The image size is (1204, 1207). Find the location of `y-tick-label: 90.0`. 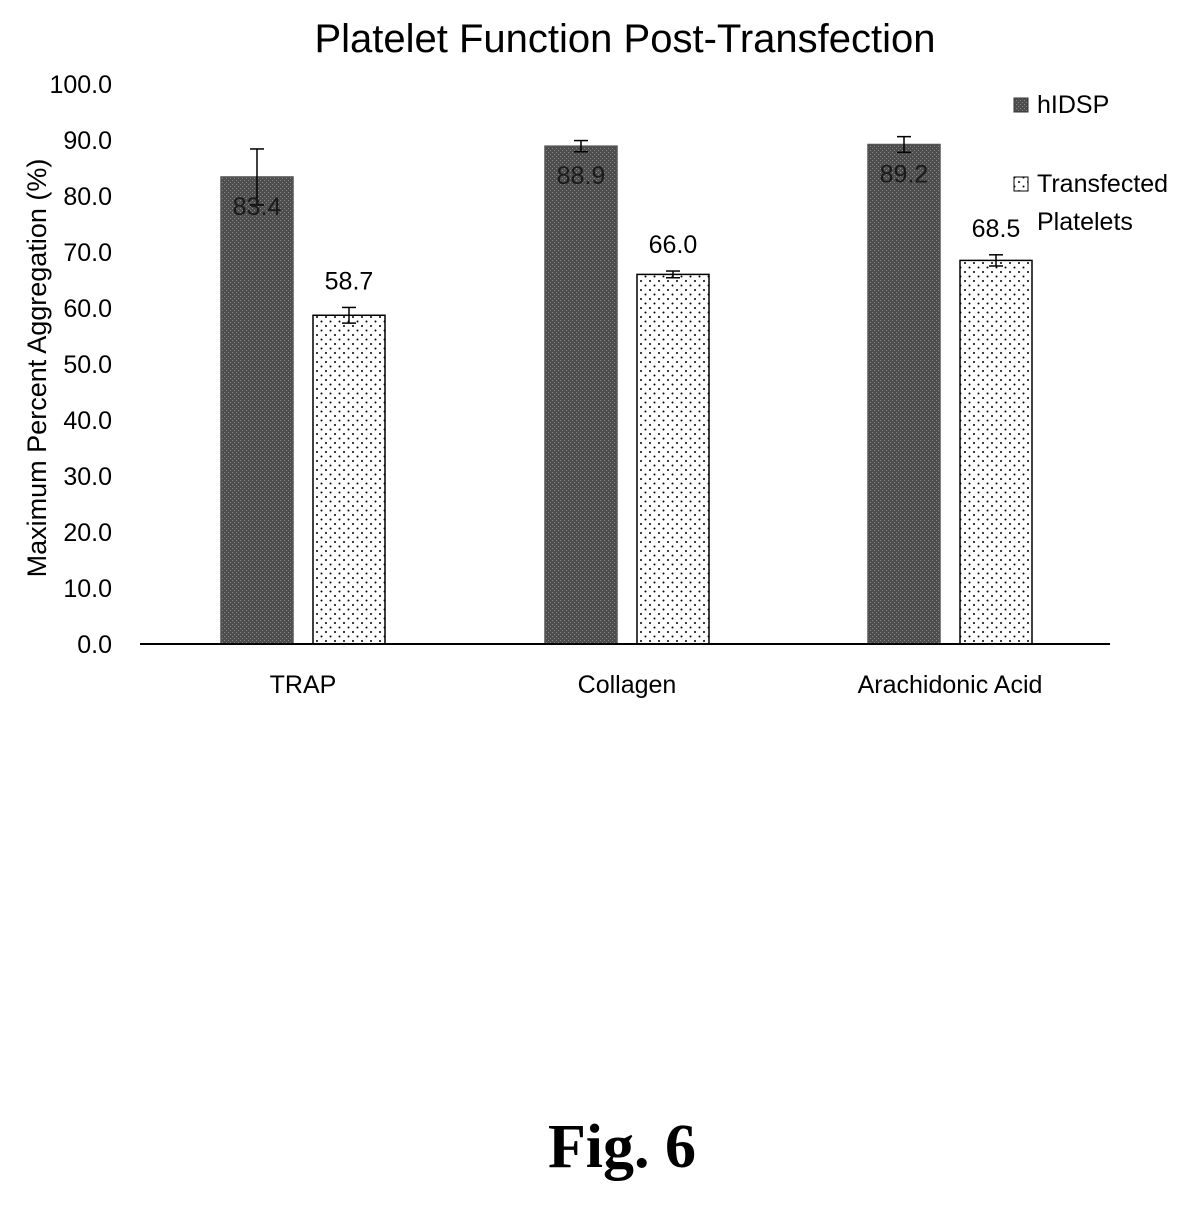

y-tick-label: 90.0 is located at coordinates (87, 141).